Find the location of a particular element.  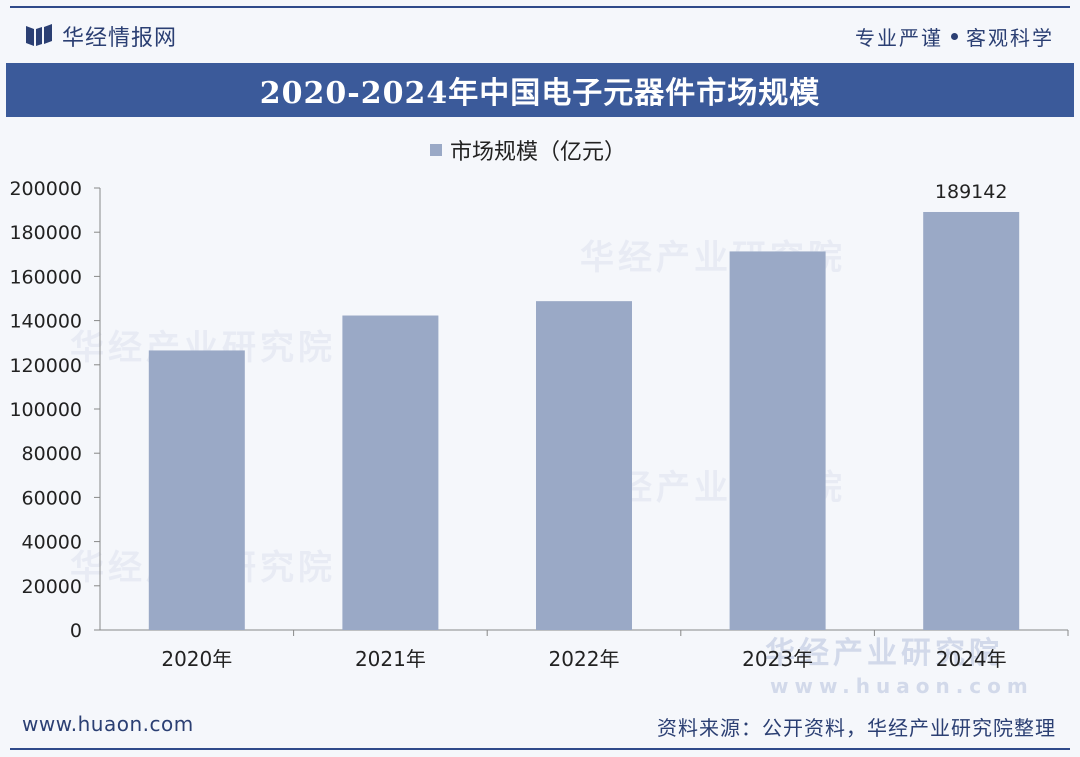

logo-mark-icon is located at coordinates (39, 36).